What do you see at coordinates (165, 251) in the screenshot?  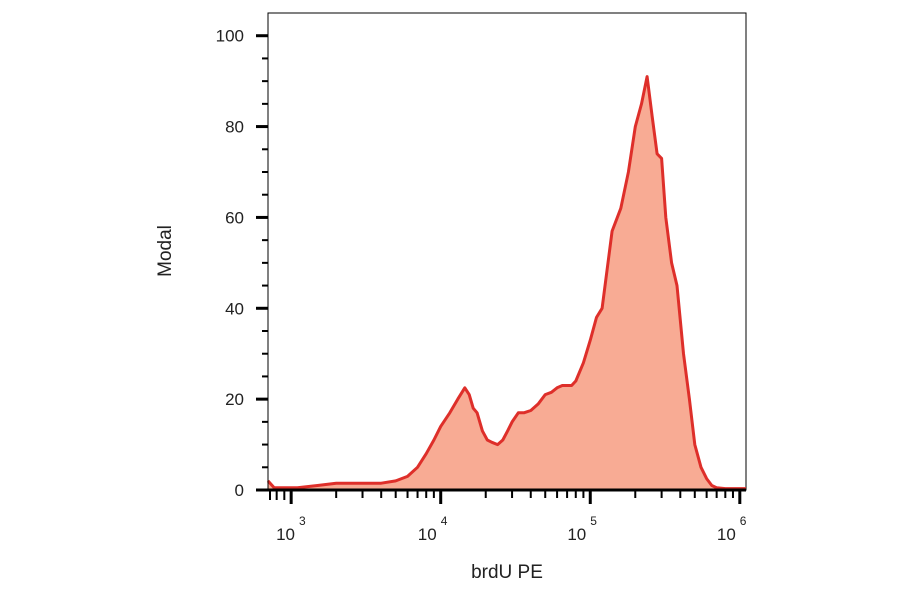 I see `y-axis-title: Modal` at bounding box center [165, 251].